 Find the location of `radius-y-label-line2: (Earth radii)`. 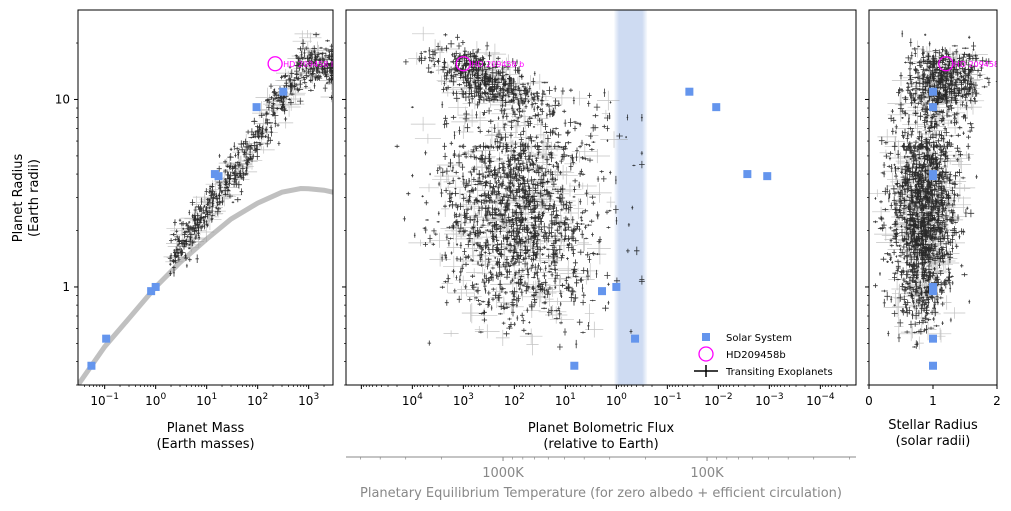

radius-y-label-line2: (Earth radii) is located at coordinates (34, 198).